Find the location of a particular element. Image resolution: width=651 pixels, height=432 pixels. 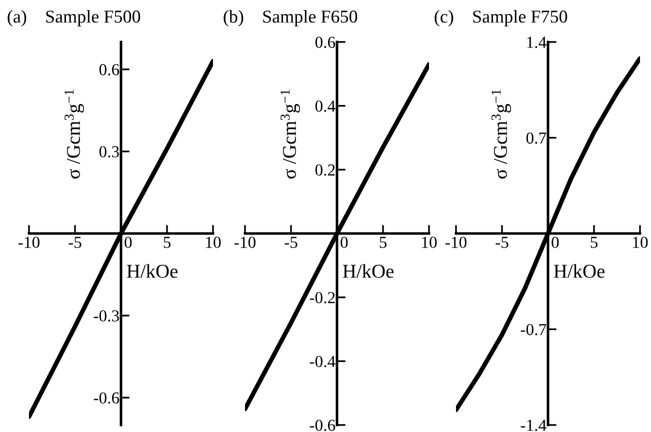

y-tick-label: -0.3 is located at coordinates (106, 316).